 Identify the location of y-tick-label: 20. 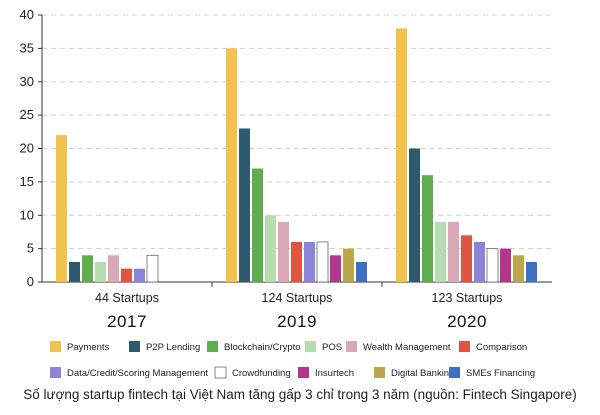
(27, 148).